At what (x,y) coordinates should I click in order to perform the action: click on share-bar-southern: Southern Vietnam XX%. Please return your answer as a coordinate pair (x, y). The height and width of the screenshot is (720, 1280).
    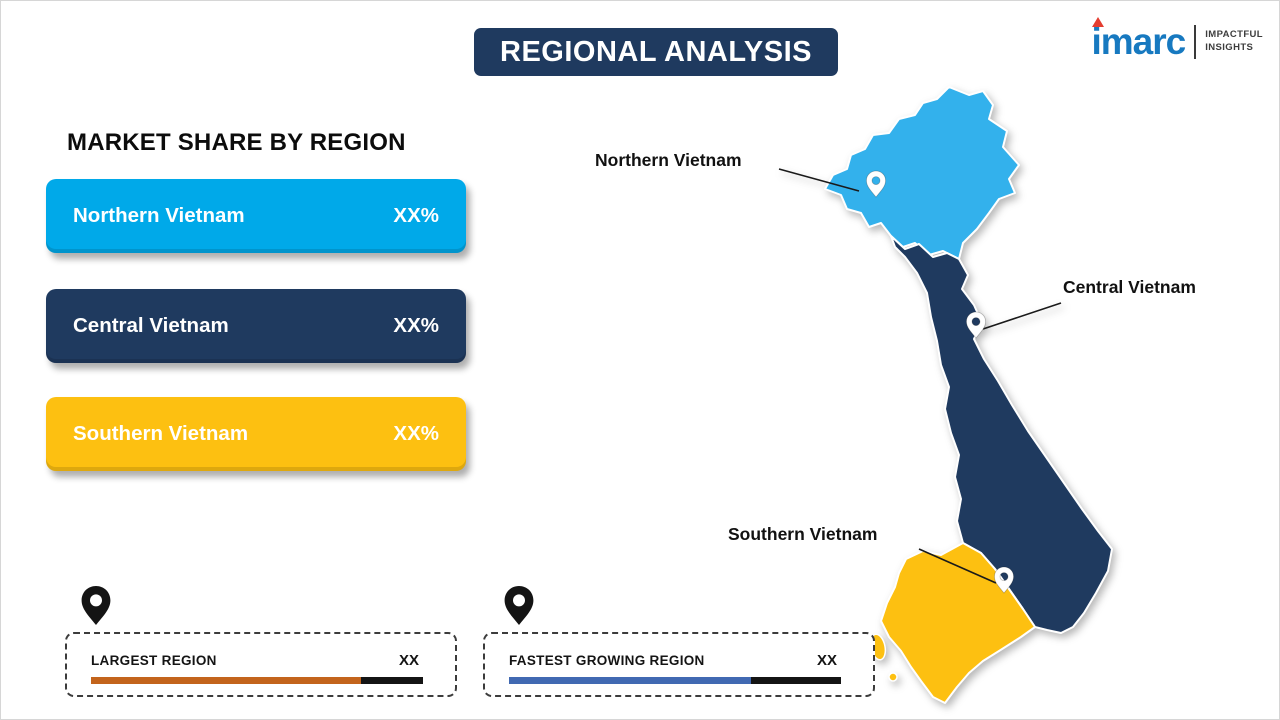
    Looking at the image, I should click on (256, 434).